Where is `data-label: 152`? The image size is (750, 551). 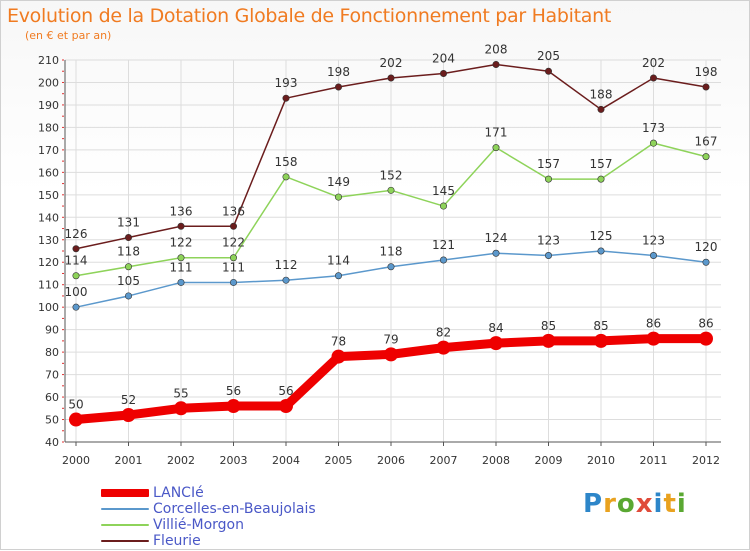 data-label: 152 is located at coordinates (391, 175).